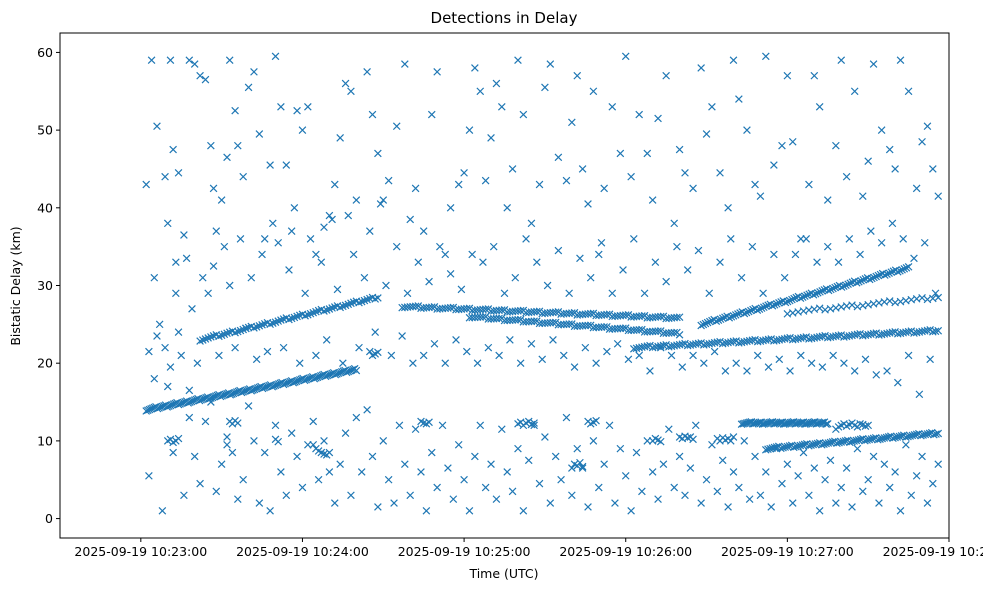 This screenshot has width=983, height=590. What do you see at coordinates (45, 207) in the screenshot?
I see `y-tick-label: 40` at bounding box center [45, 207].